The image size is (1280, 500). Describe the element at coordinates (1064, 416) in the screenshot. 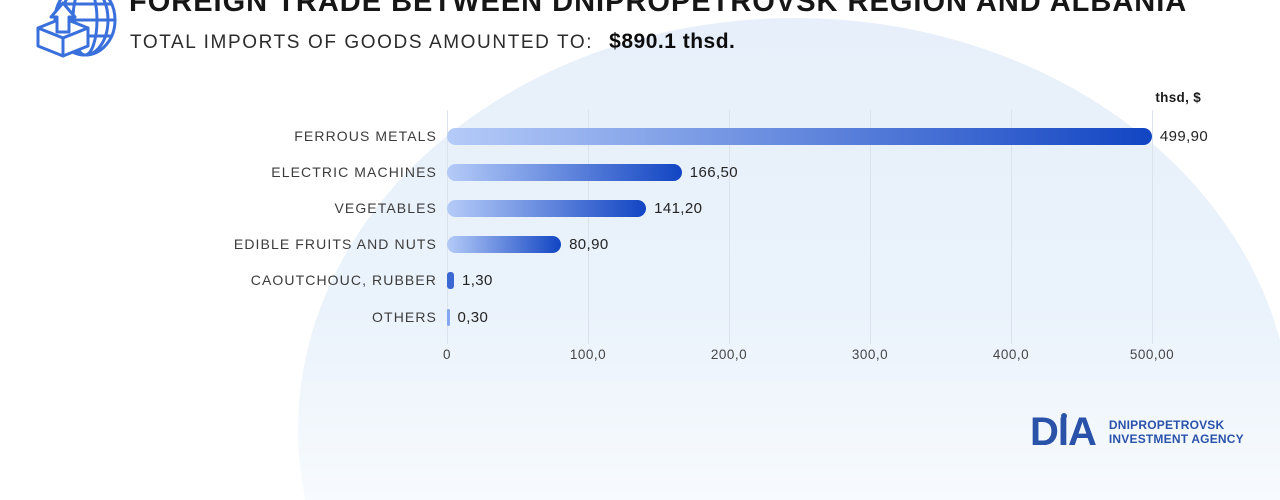

I see `logo-i-dot` at that location.